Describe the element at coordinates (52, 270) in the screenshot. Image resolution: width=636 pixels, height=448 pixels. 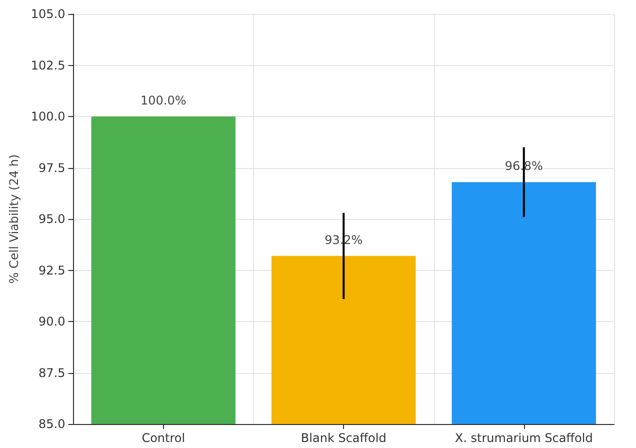
I see `y-tick-label: 92.5` at that location.